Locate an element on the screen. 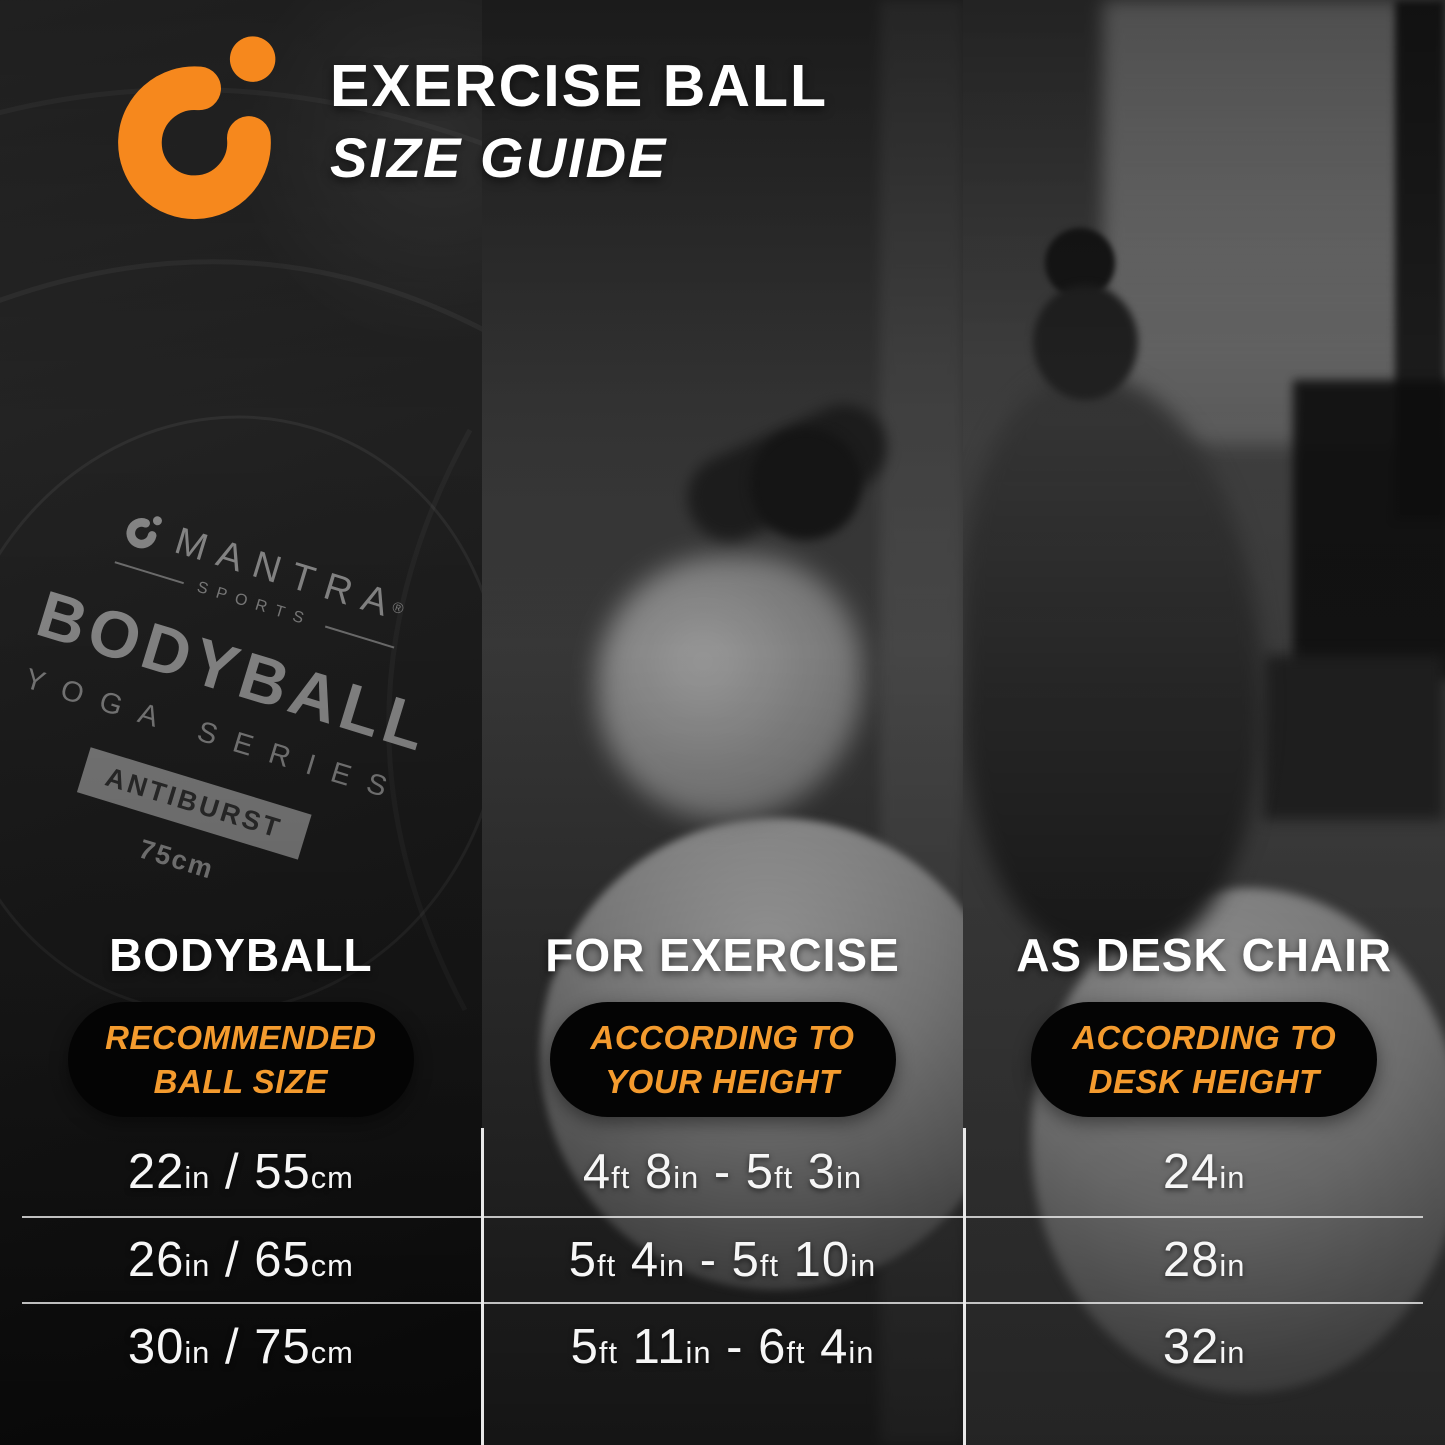  table-cell-ball-size: 26in / 65cm is located at coordinates (240, 1260).